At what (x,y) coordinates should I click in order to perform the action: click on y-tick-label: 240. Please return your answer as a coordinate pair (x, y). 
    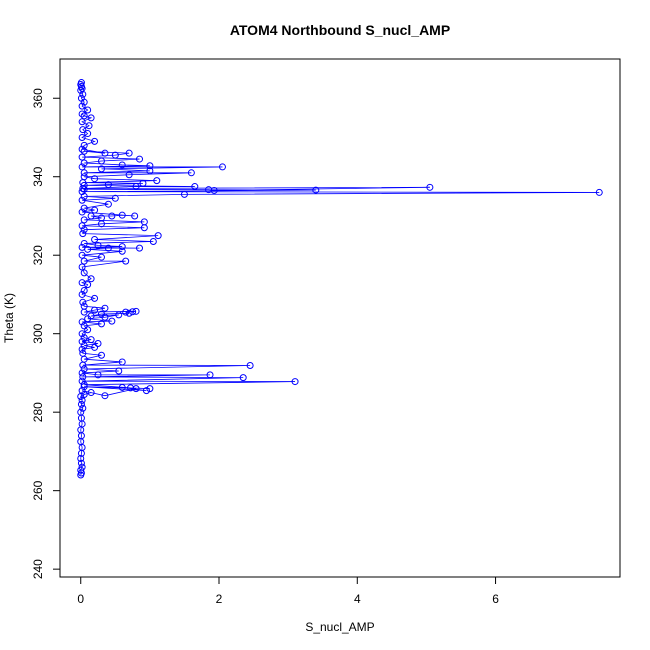
    Looking at the image, I should click on (38, 569).